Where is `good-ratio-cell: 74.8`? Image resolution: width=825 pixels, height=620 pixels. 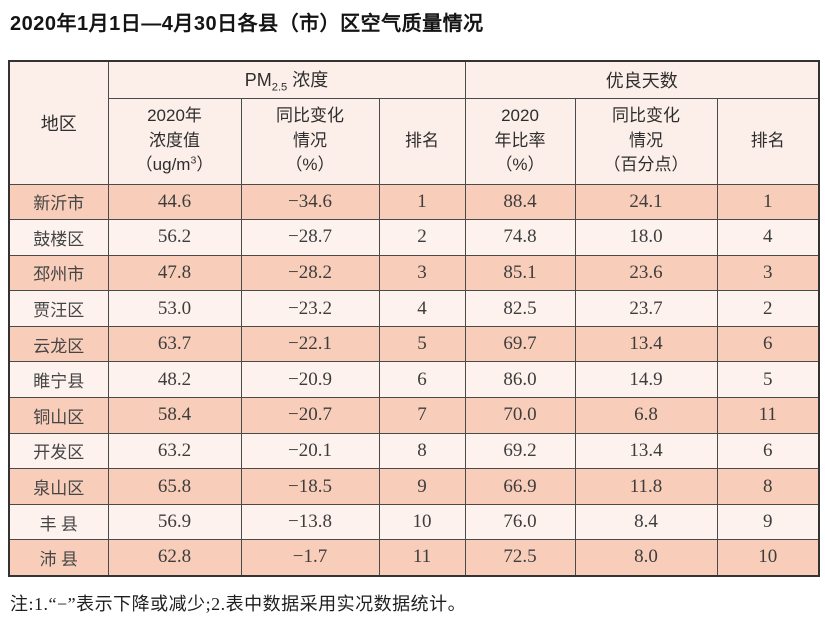 good-ratio-cell: 74.8 is located at coordinates (520, 237).